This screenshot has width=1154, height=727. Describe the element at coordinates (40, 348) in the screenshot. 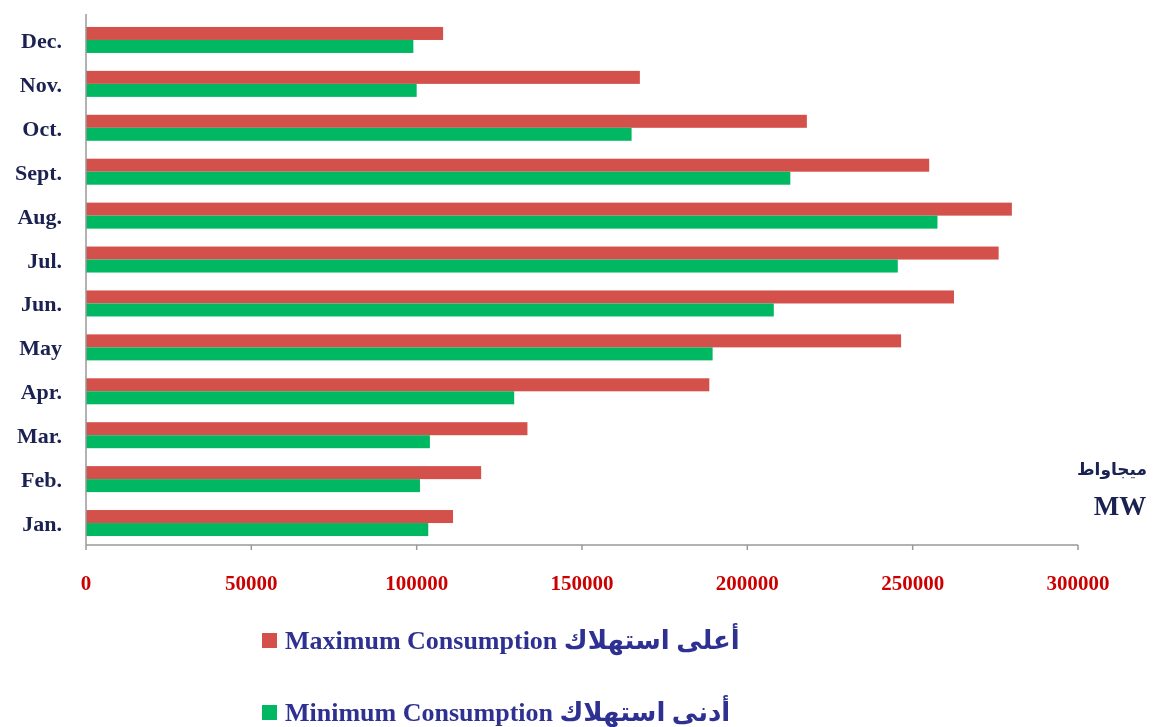

I see `y-tick-label: May` at that location.